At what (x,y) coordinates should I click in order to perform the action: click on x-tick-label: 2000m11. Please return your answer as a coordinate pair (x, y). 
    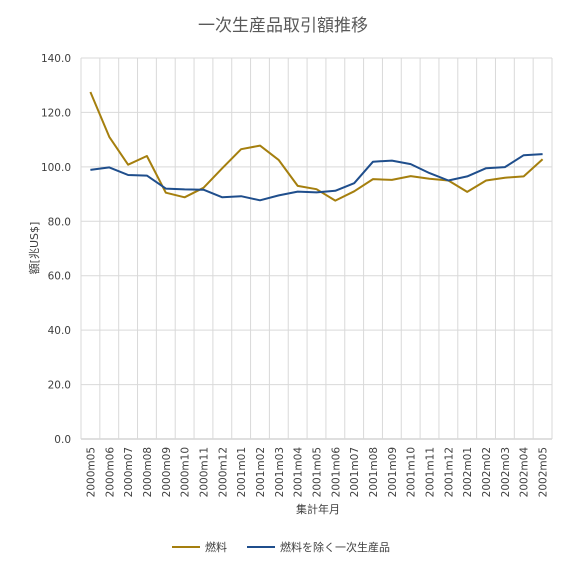
    Looking at the image, I should click on (204, 472).